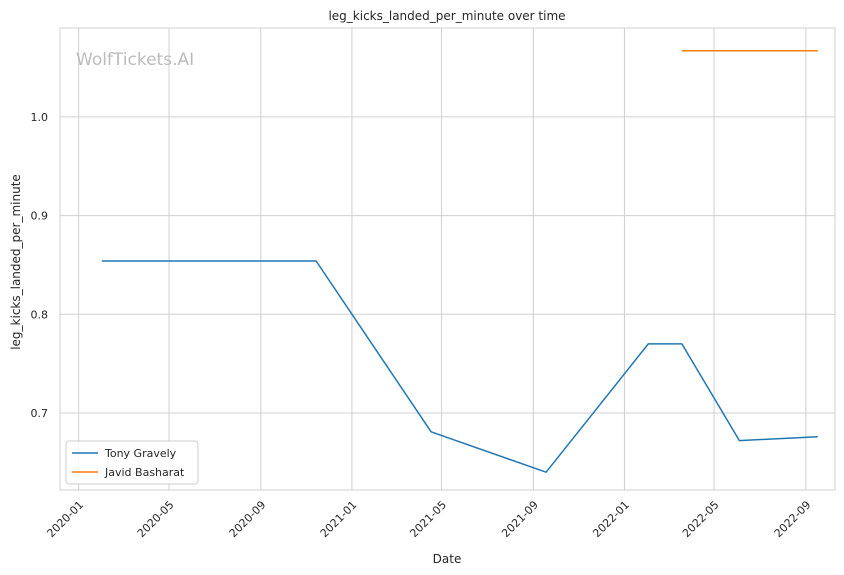 The height and width of the screenshot is (575, 844). Describe the element at coordinates (701, 519) in the screenshot. I see `x-tick-label: 2022-05` at that location.